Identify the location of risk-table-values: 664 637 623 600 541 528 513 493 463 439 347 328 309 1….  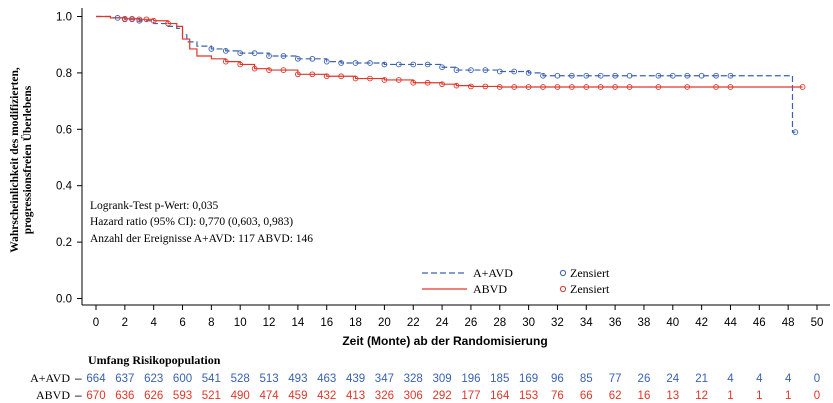
(453, 387).